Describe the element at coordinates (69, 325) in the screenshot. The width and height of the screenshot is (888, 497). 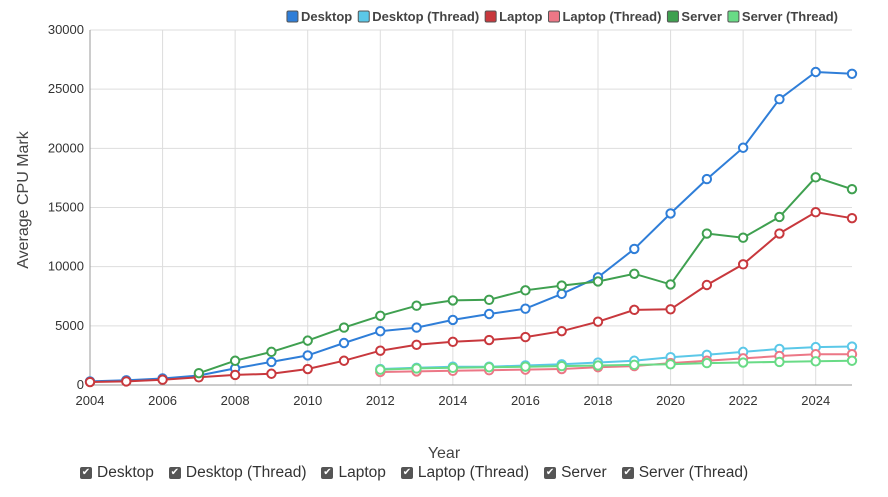
I see `y-tick-label: 5000` at that location.